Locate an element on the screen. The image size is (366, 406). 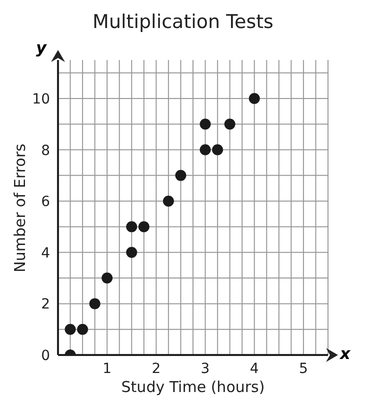
x-tick-label: 2 is located at coordinates (156, 368).